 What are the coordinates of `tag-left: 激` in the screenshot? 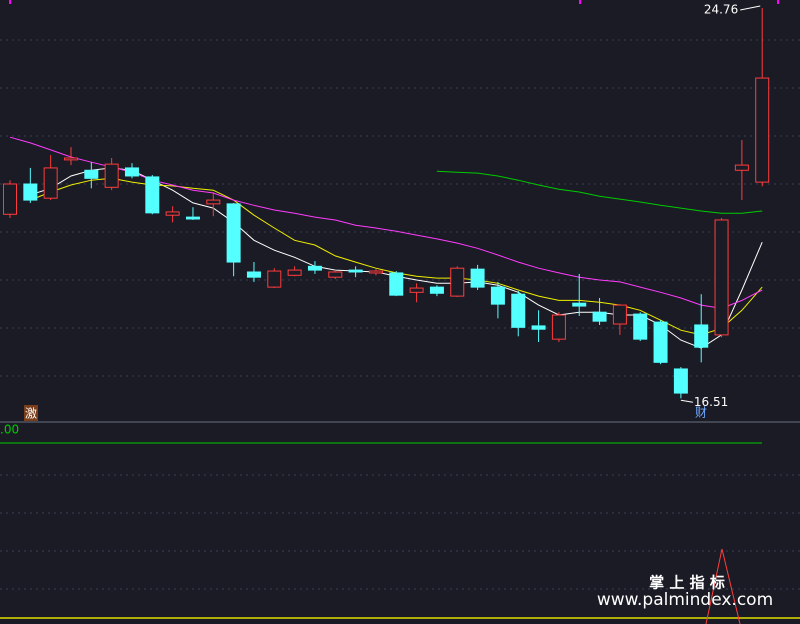 It's located at (31, 414).